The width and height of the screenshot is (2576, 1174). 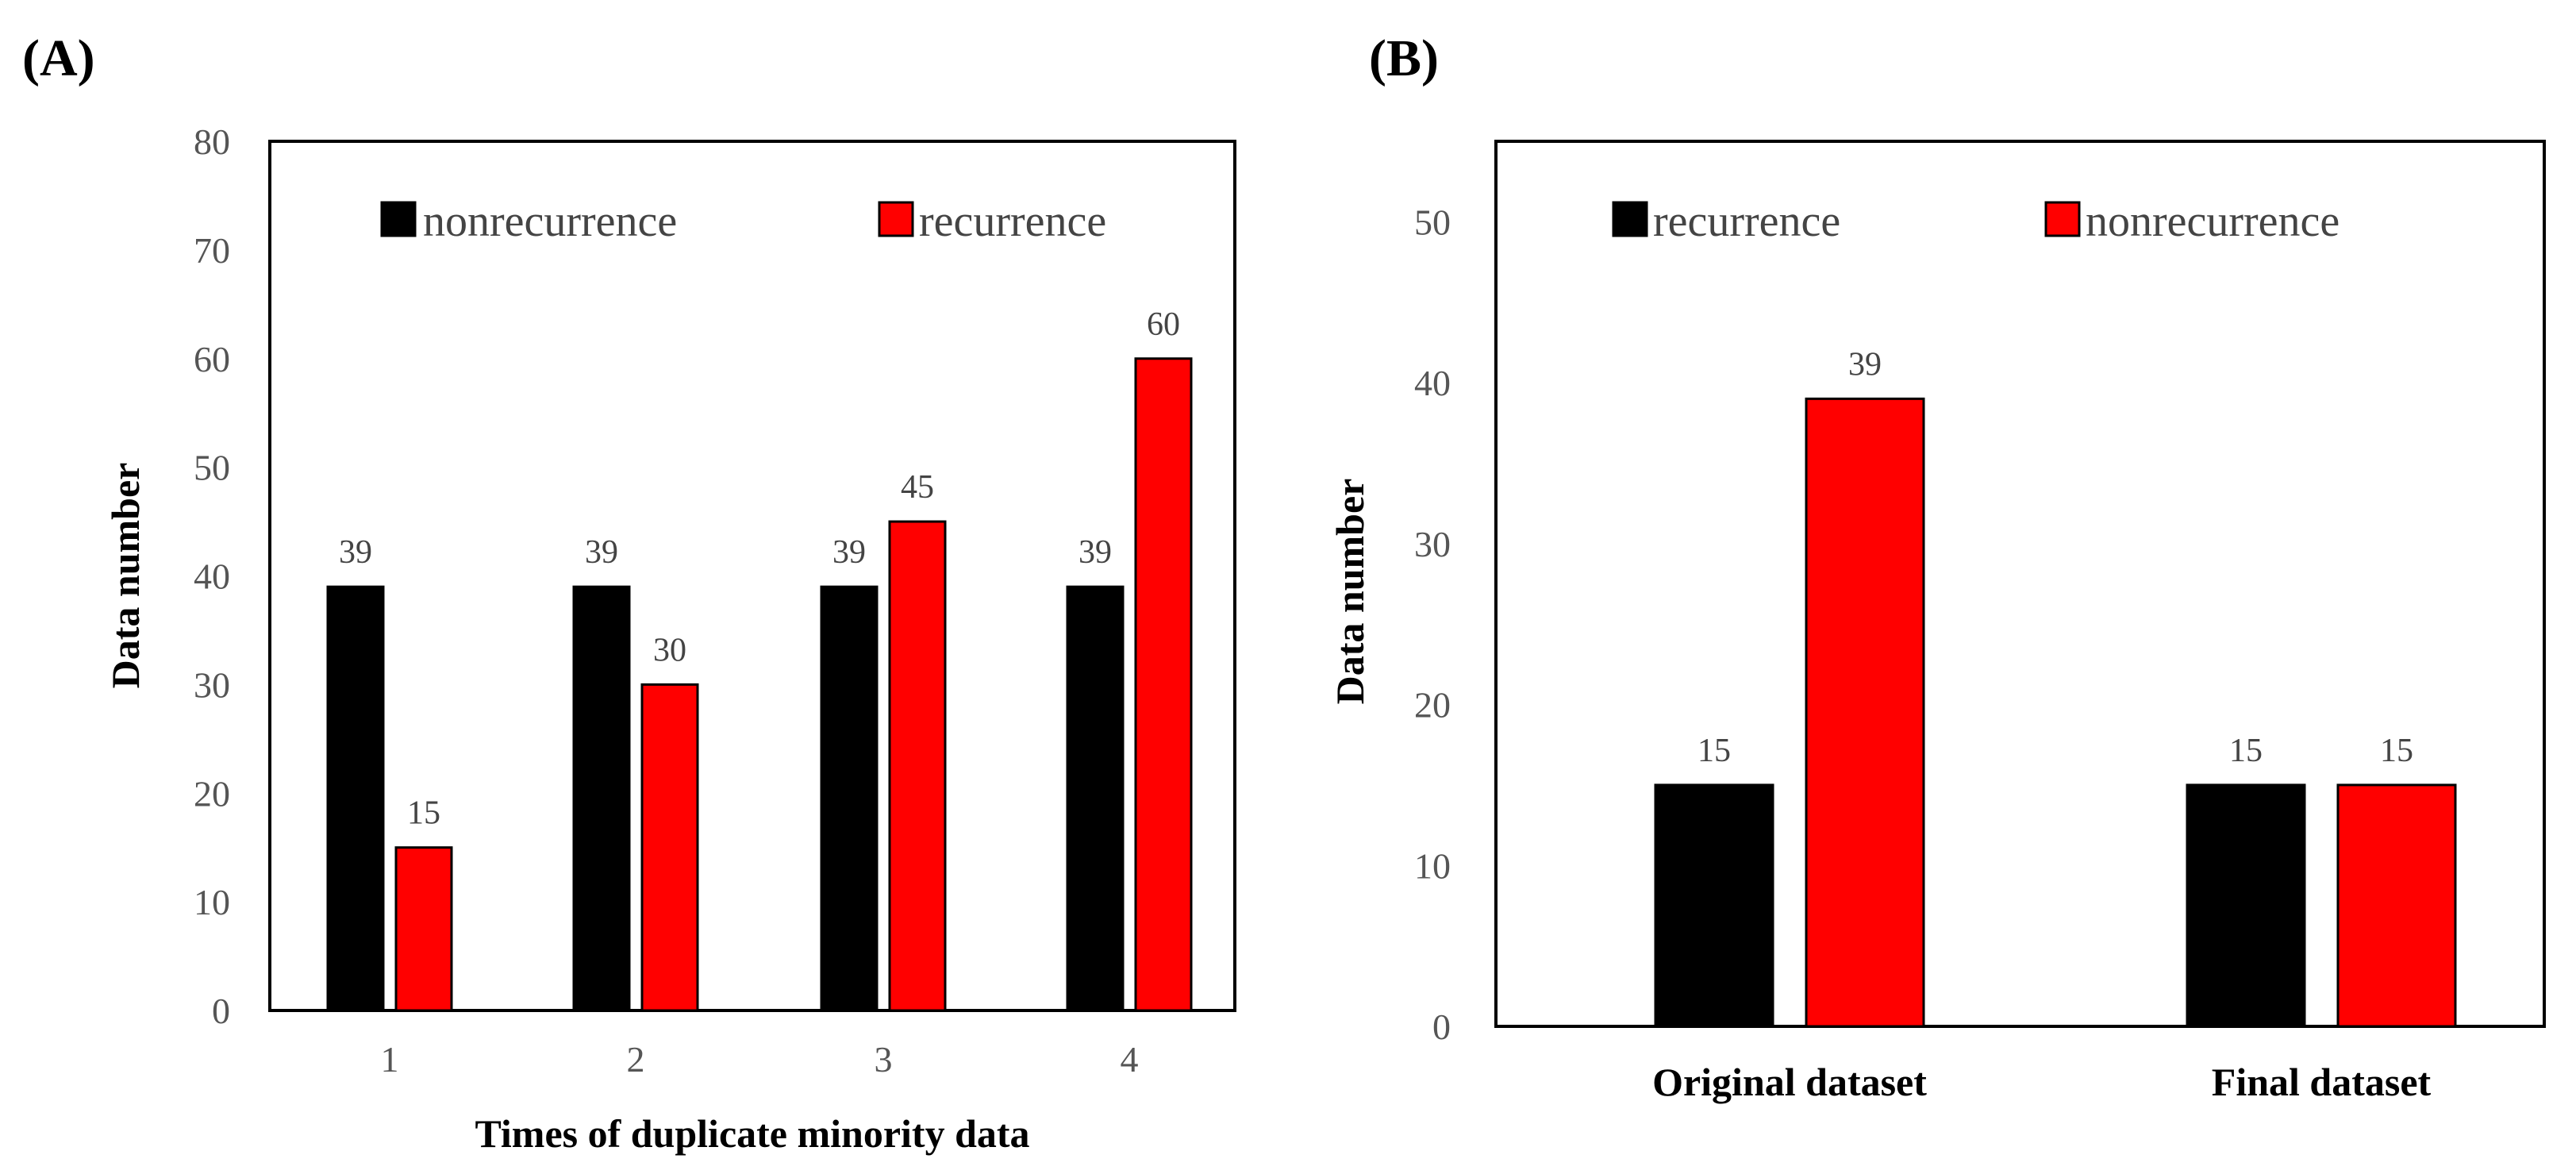 What do you see at coordinates (212, 359) in the screenshot?
I see `chart-a-y-tick-label: 60` at bounding box center [212, 359].